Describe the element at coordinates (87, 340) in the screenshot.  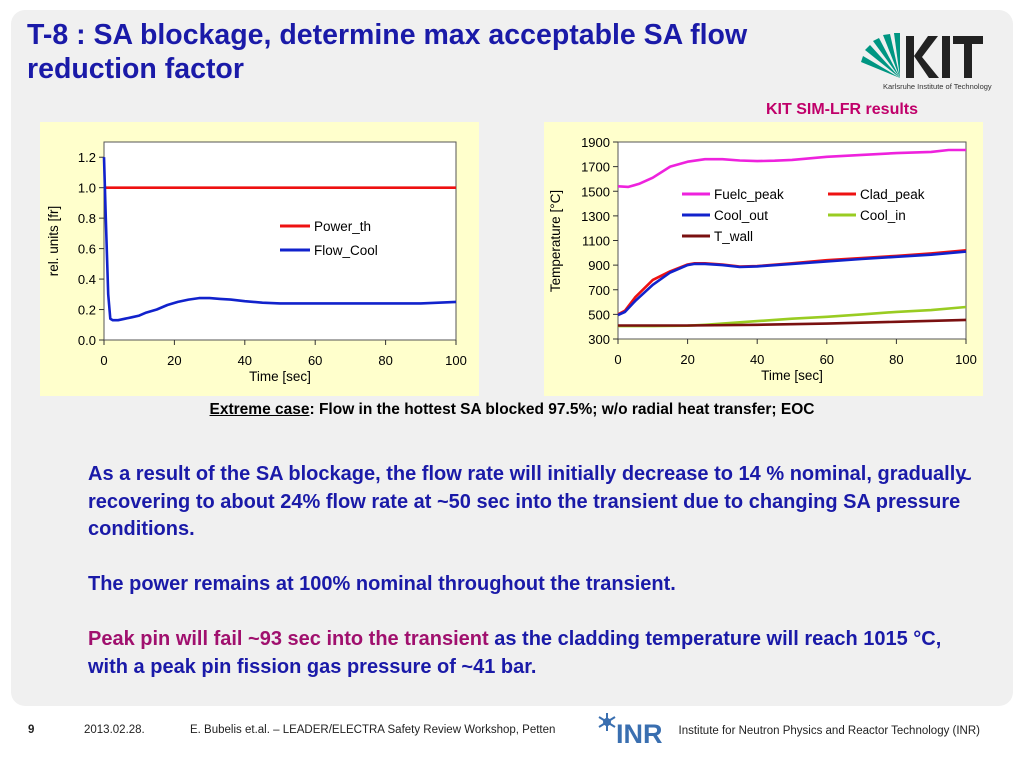
I see `y-tick-label: 0.0` at that location.